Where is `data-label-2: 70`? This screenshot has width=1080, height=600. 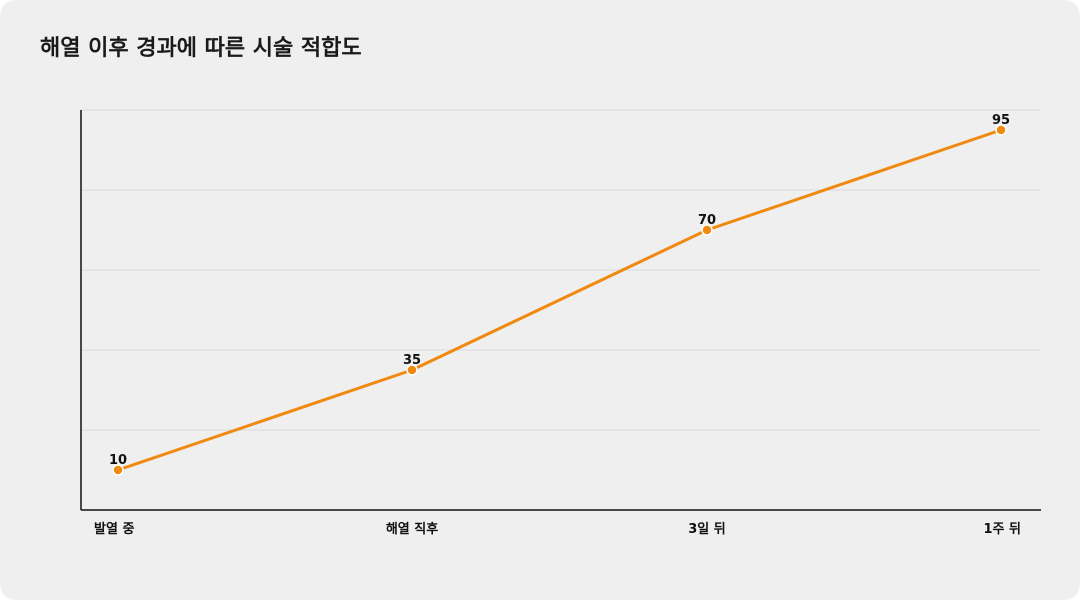 data-label-2: 70 is located at coordinates (707, 220).